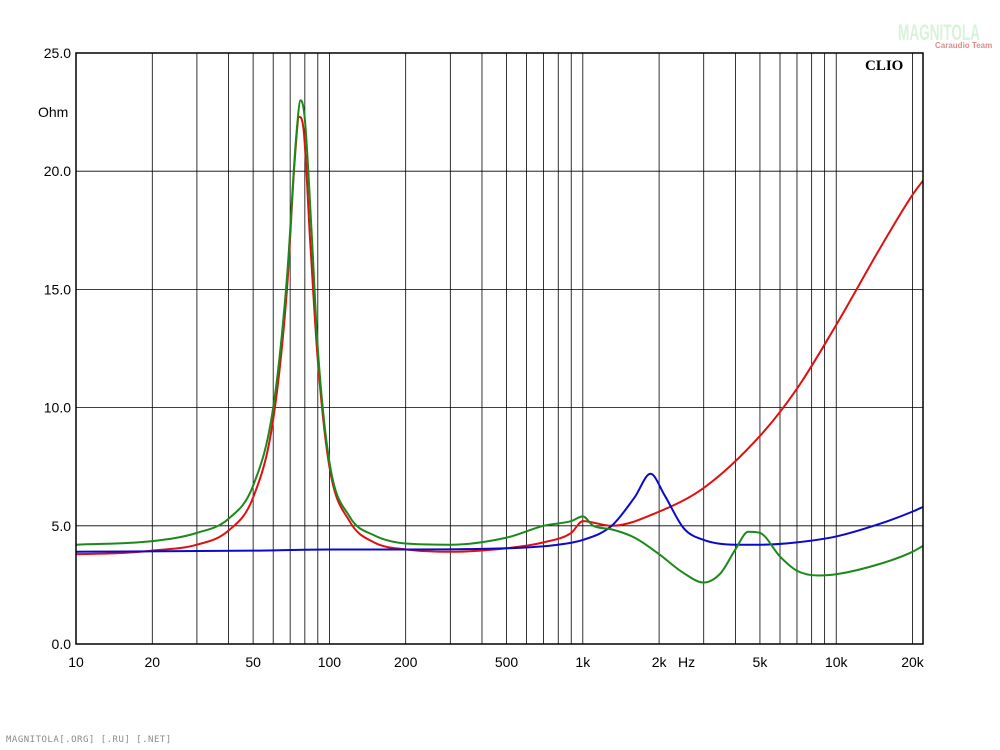  What do you see at coordinates (583, 662) in the screenshot?
I see `x-tick-label: 1k` at bounding box center [583, 662].